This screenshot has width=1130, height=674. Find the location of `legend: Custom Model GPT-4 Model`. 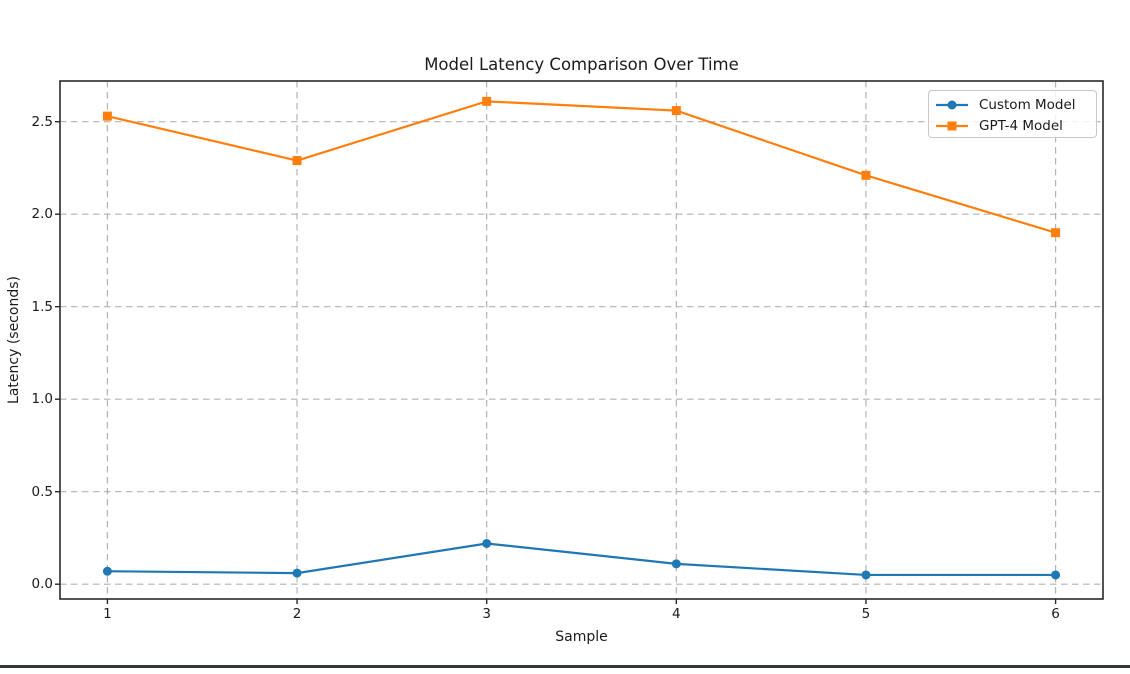

legend: Custom Model GPT-4 Model is located at coordinates (1012, 114).